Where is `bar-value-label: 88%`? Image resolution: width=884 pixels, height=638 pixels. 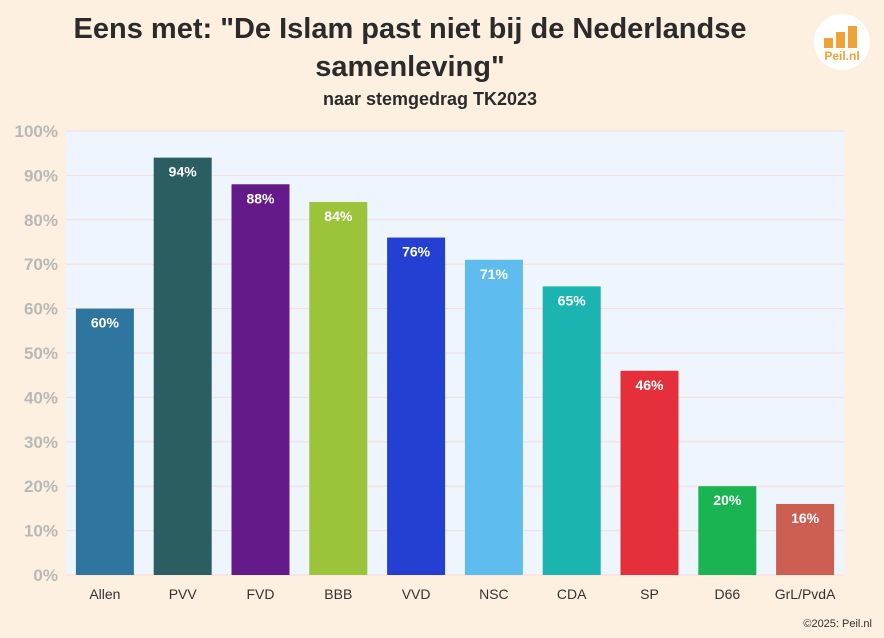
bar-value-label: 88% is located at coordinates (260, 198).